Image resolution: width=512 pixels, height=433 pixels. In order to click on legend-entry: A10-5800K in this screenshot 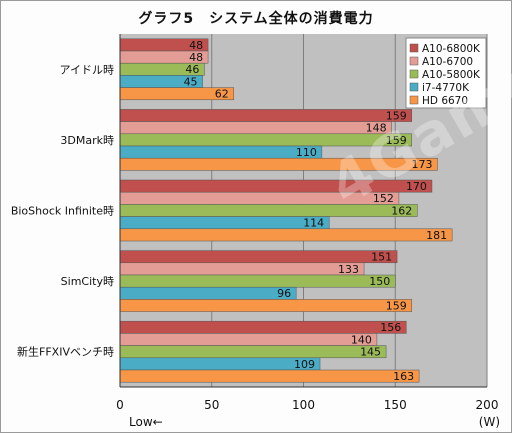, I will do `click(451, 75)`.